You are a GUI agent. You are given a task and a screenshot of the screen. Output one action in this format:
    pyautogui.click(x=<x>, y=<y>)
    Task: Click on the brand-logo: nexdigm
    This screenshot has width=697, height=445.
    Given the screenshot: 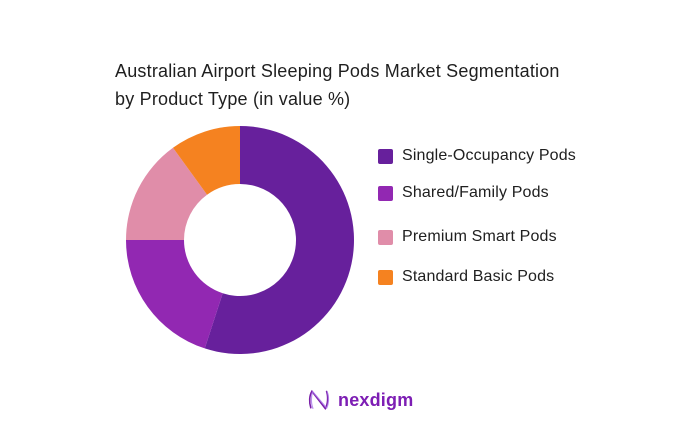 What is the action you would take?
    pyautogui.click(x=359, y=400)
    